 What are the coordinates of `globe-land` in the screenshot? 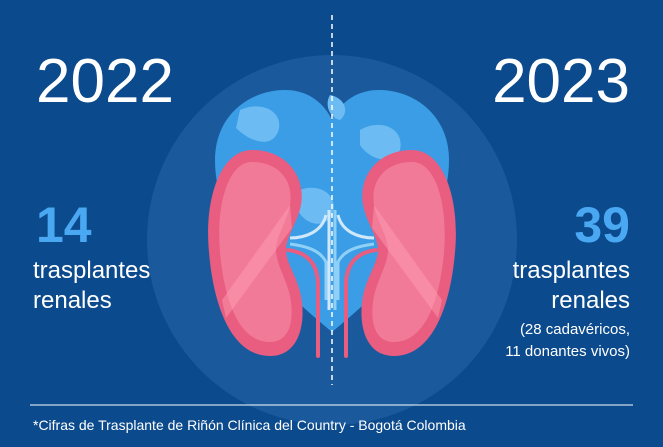 It's located at (327, 165).